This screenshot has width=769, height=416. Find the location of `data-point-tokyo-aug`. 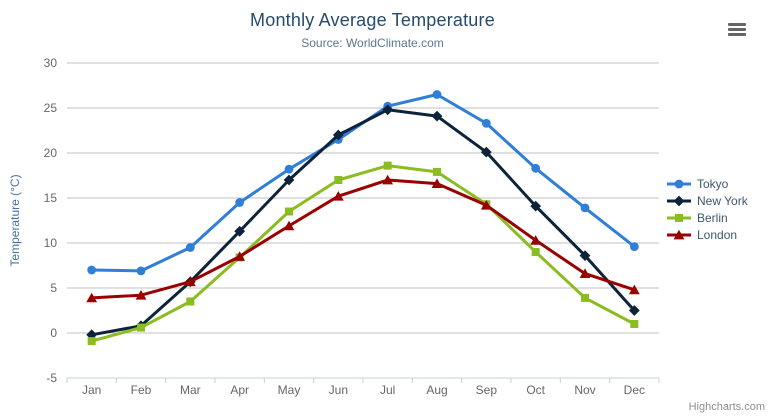

data-point-tokyo-aug is located at coordinates (437, 94).